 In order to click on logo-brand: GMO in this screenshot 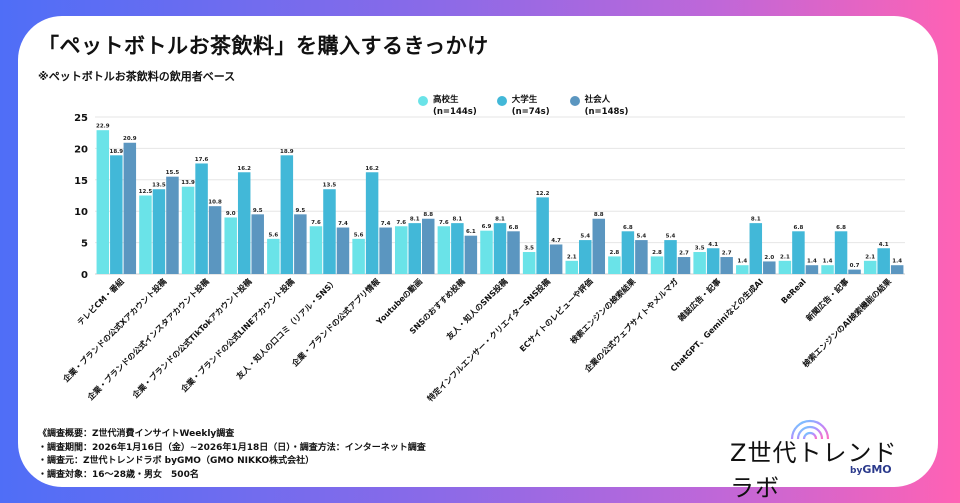, I will do `click(877, 469)`.